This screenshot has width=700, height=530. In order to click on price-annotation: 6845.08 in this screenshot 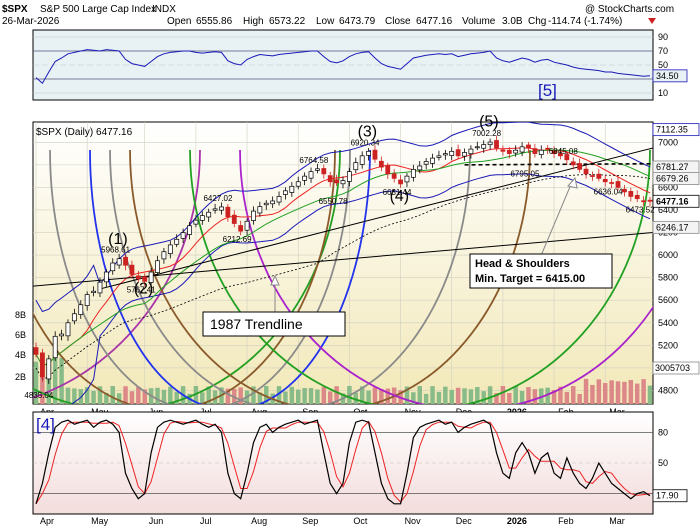, I will do `click(563, 151)`.